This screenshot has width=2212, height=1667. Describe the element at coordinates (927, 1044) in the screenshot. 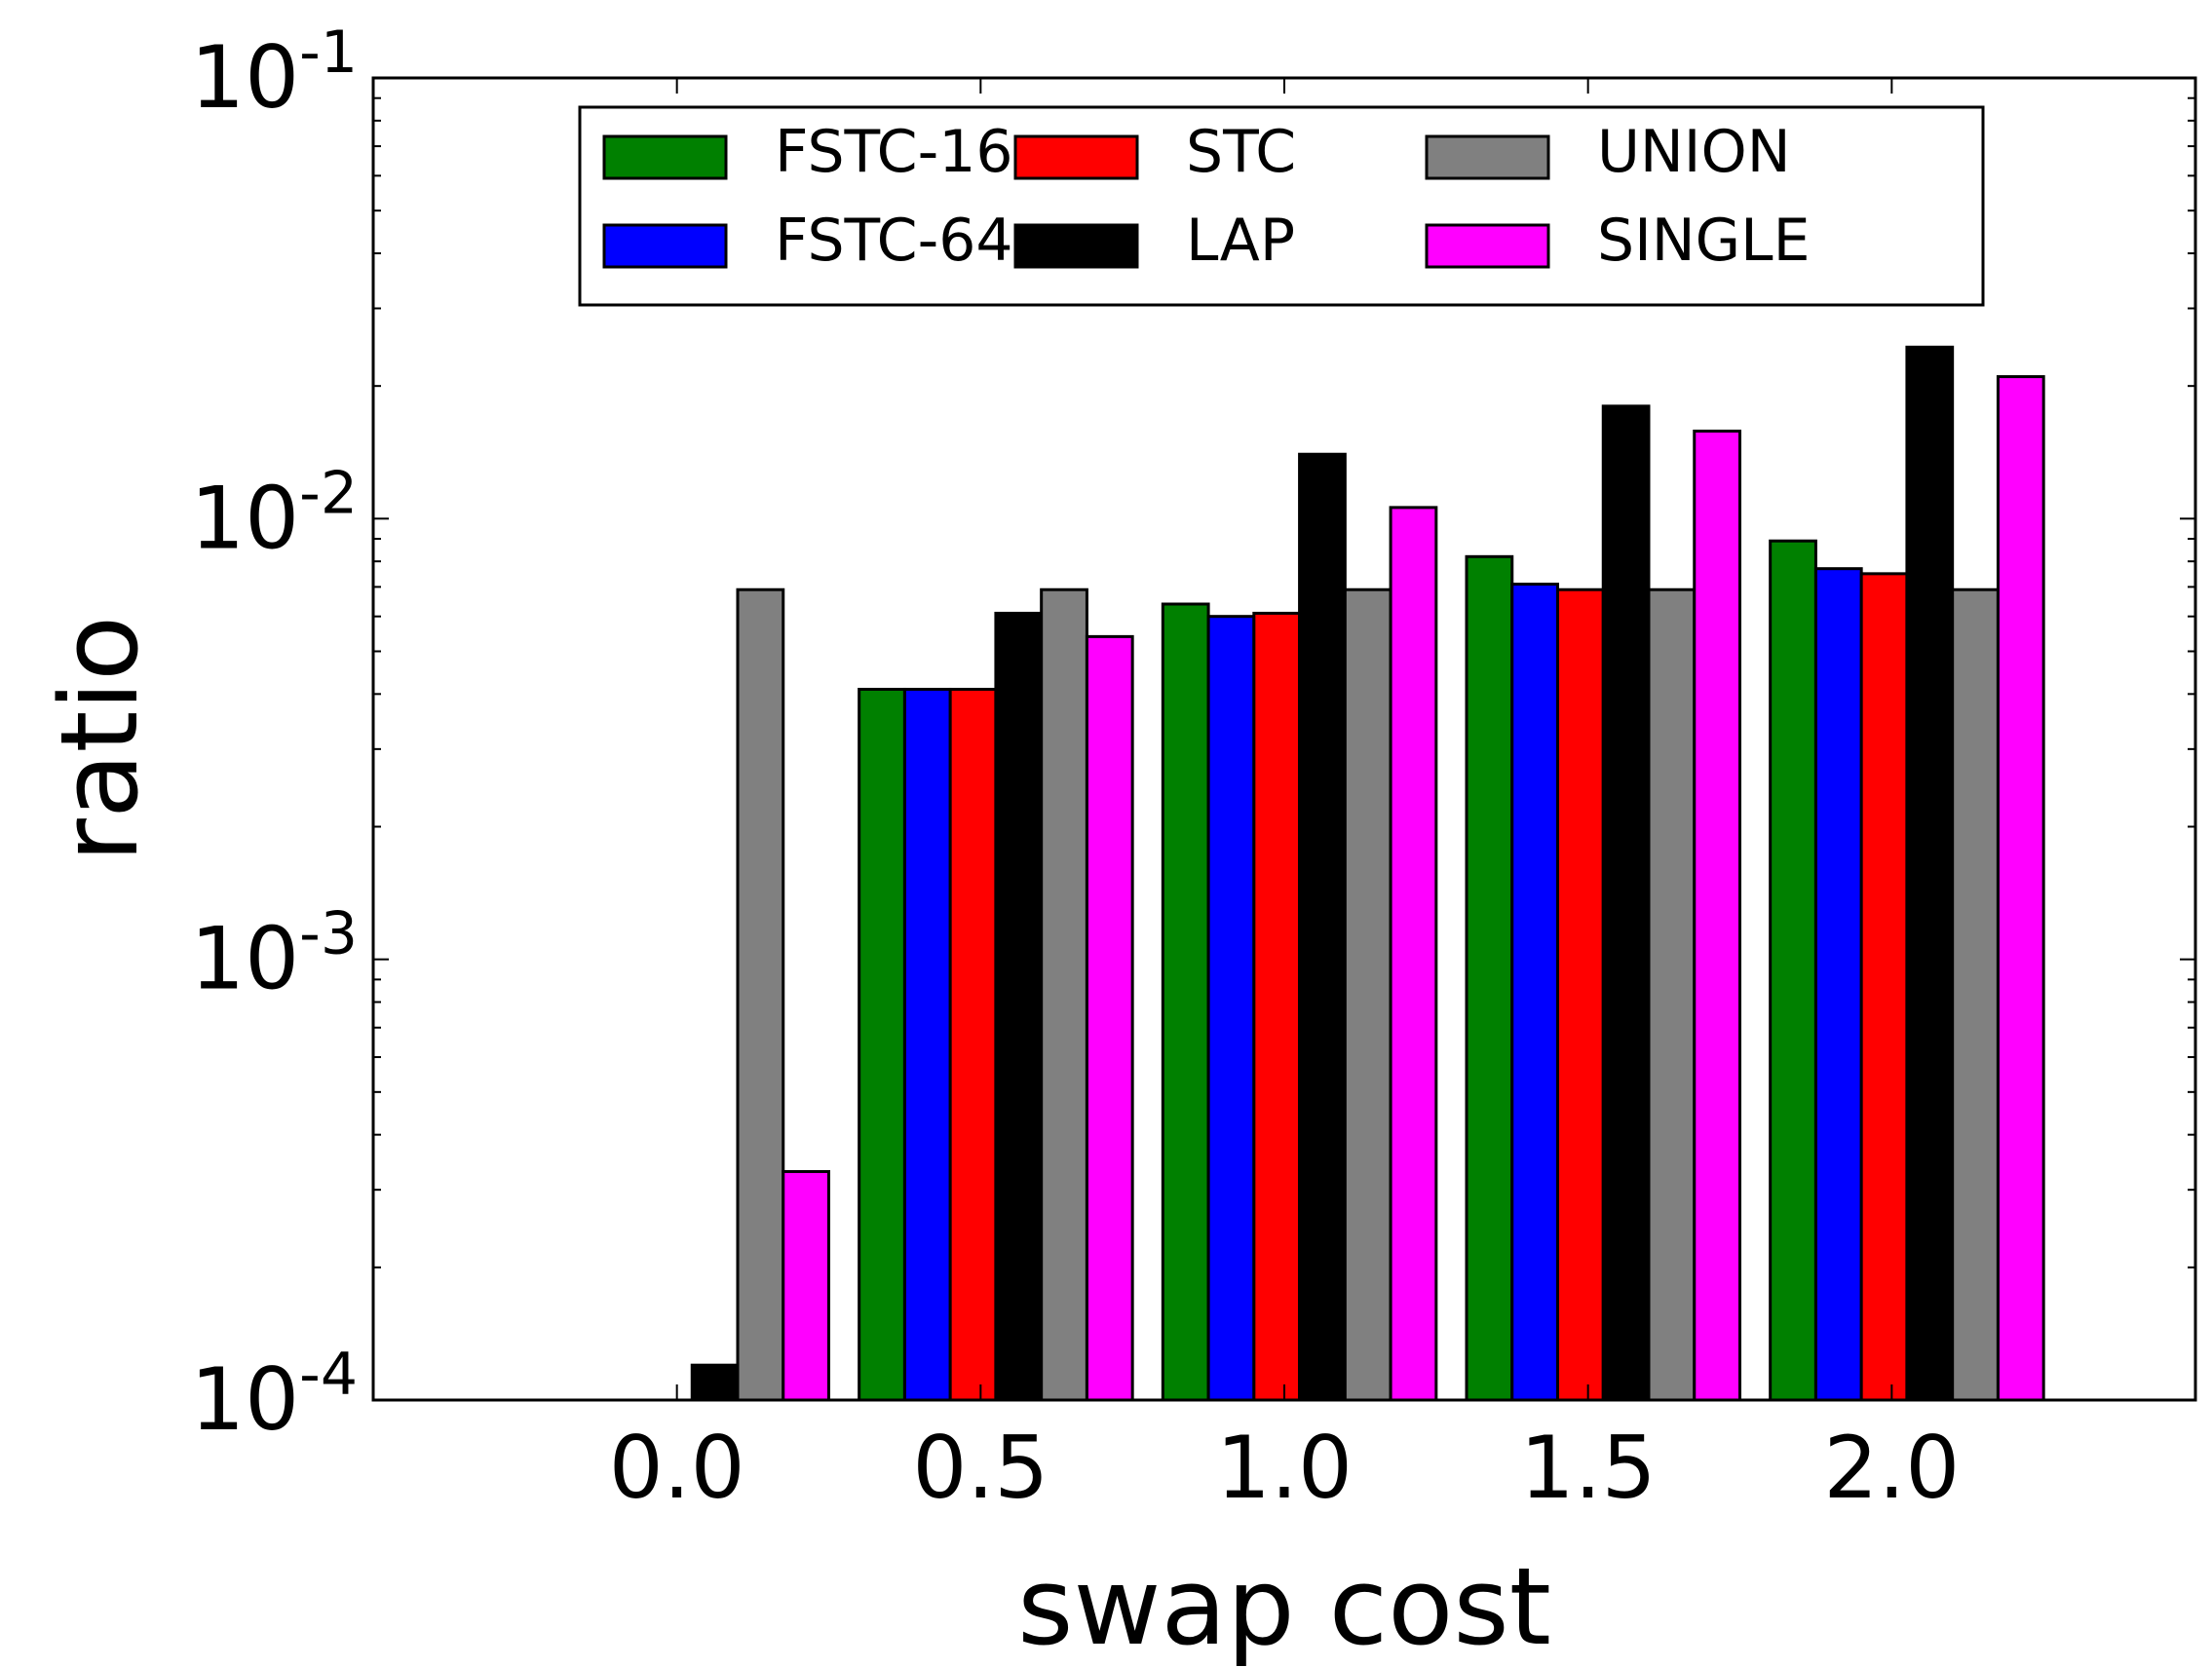

I see `bar-fstc-64-0.5` at that location.